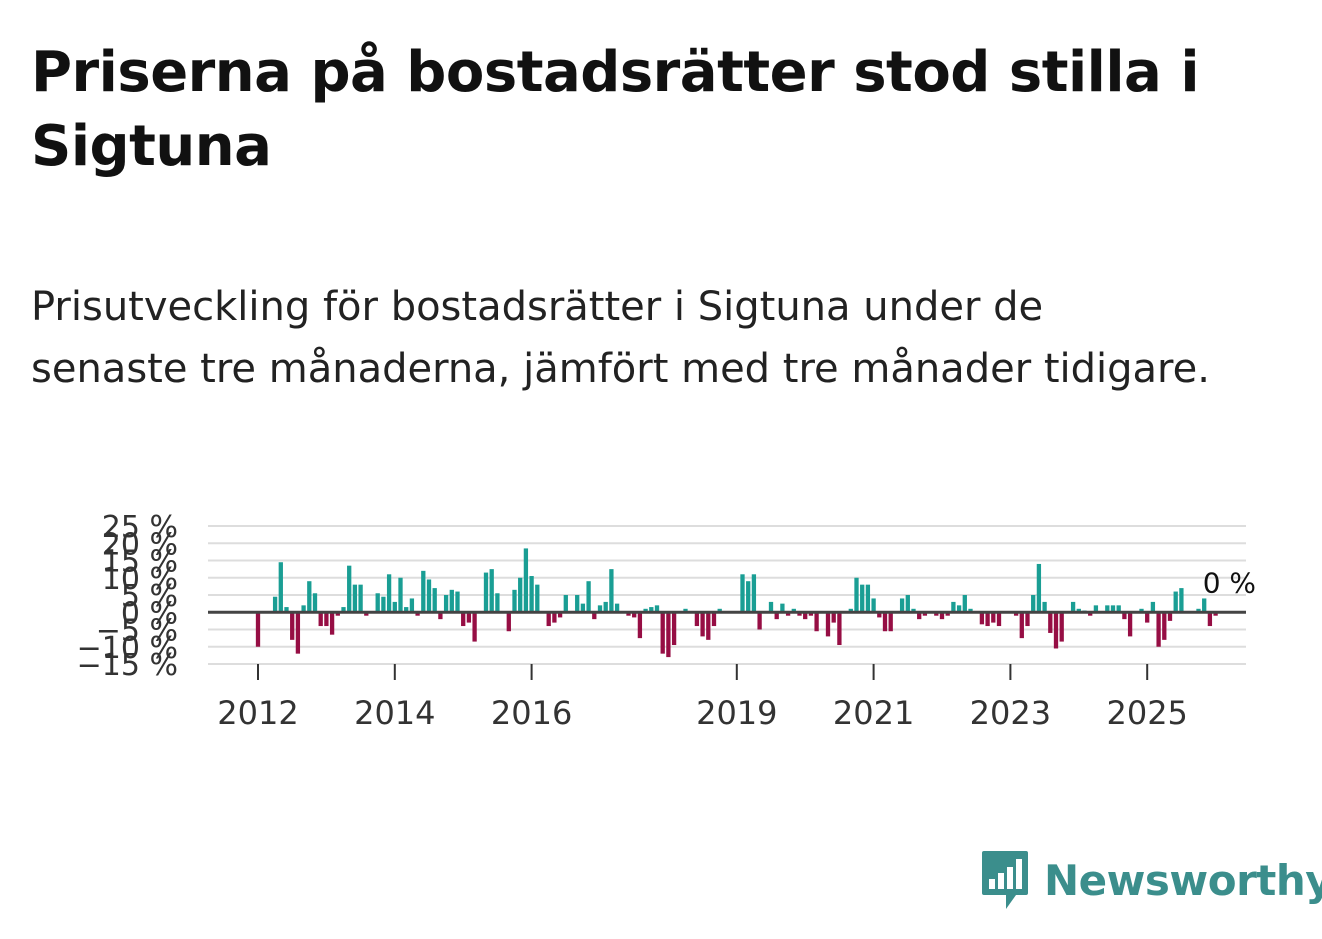 This screenshot has height=939, width=1322. I want to click on y-tick-label: −15 %, so click(127, 665).